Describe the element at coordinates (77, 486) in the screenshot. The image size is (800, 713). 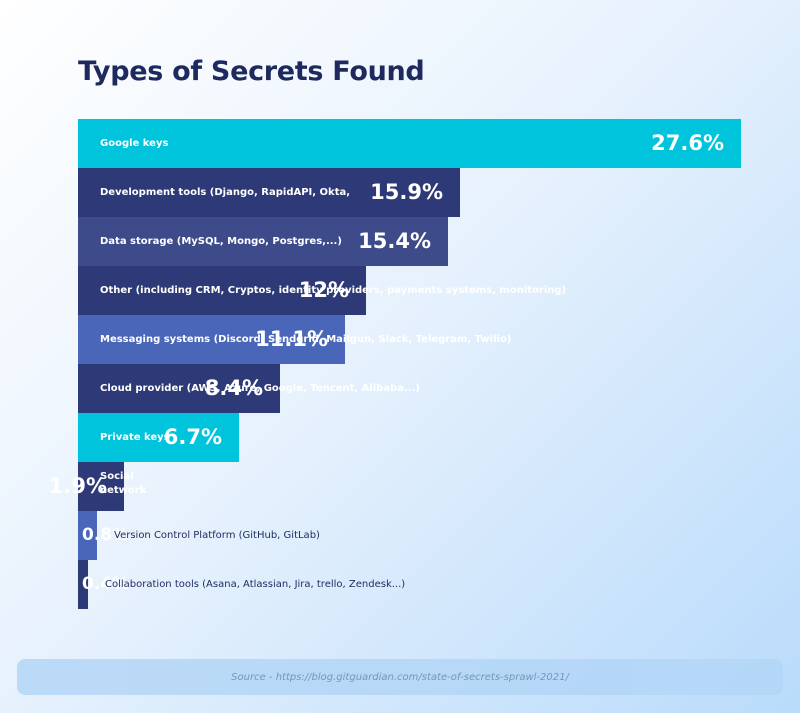
I see `bar-value-label: 1.9%` at that location.